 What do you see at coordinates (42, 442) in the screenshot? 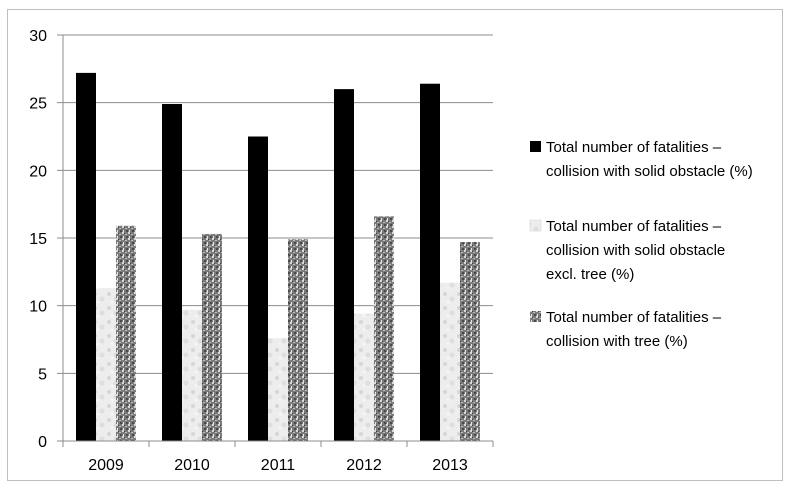
I see `y-tick-label: 0` at bounding box center [42, 442].